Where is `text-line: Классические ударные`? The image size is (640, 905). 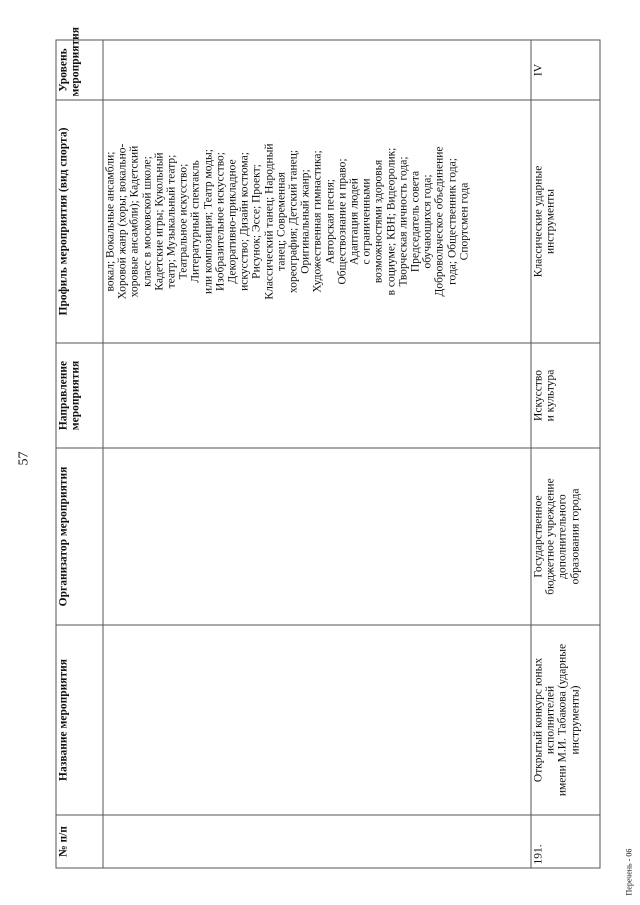
text-line: Классические ударные is located at coordinates (538, 221).